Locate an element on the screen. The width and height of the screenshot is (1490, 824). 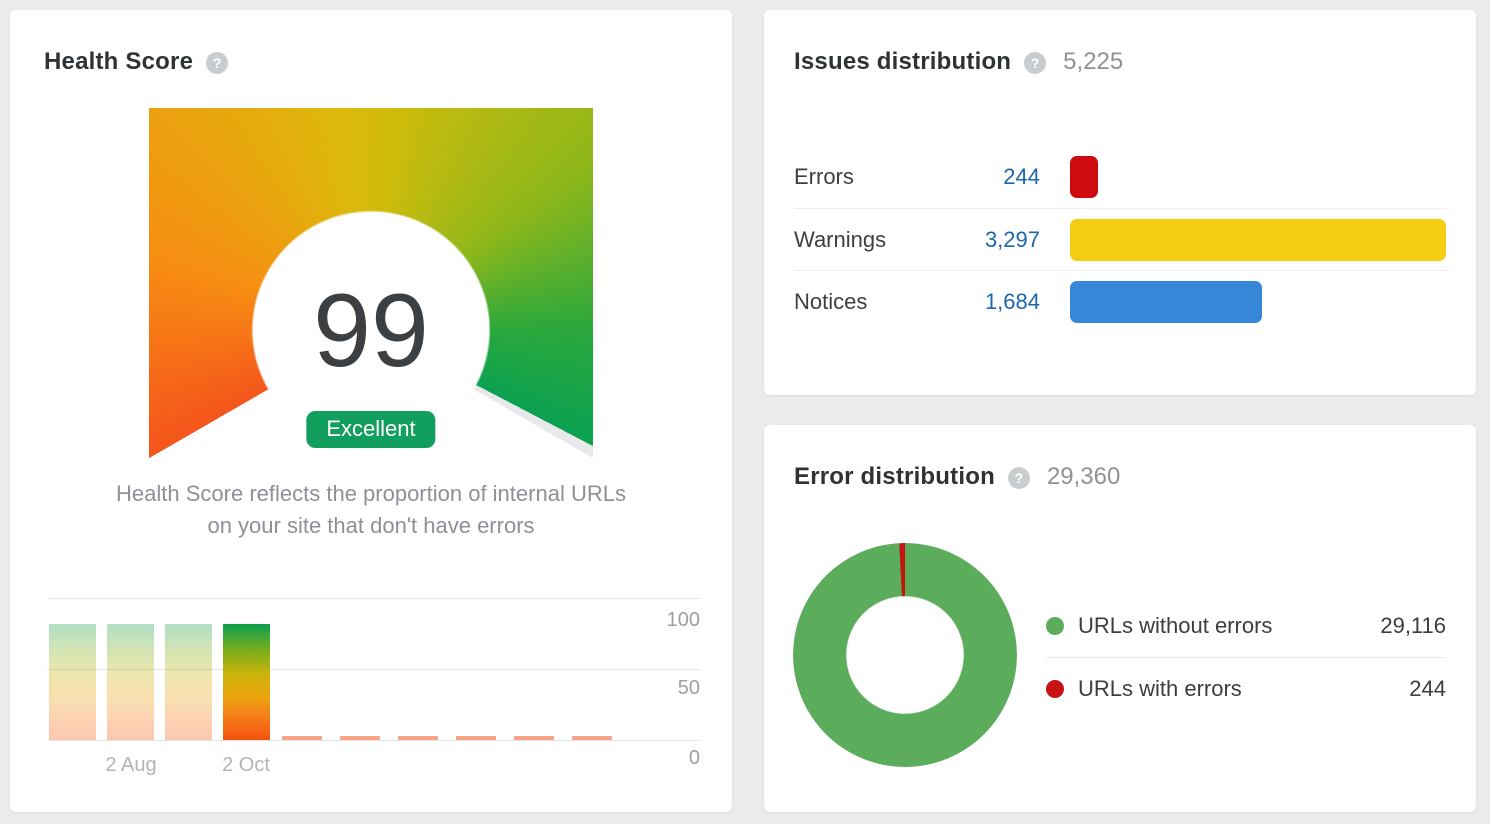
legend-row-urls-without-errors: URLs without errors 29,116 is located at coordinates (1246, 626).